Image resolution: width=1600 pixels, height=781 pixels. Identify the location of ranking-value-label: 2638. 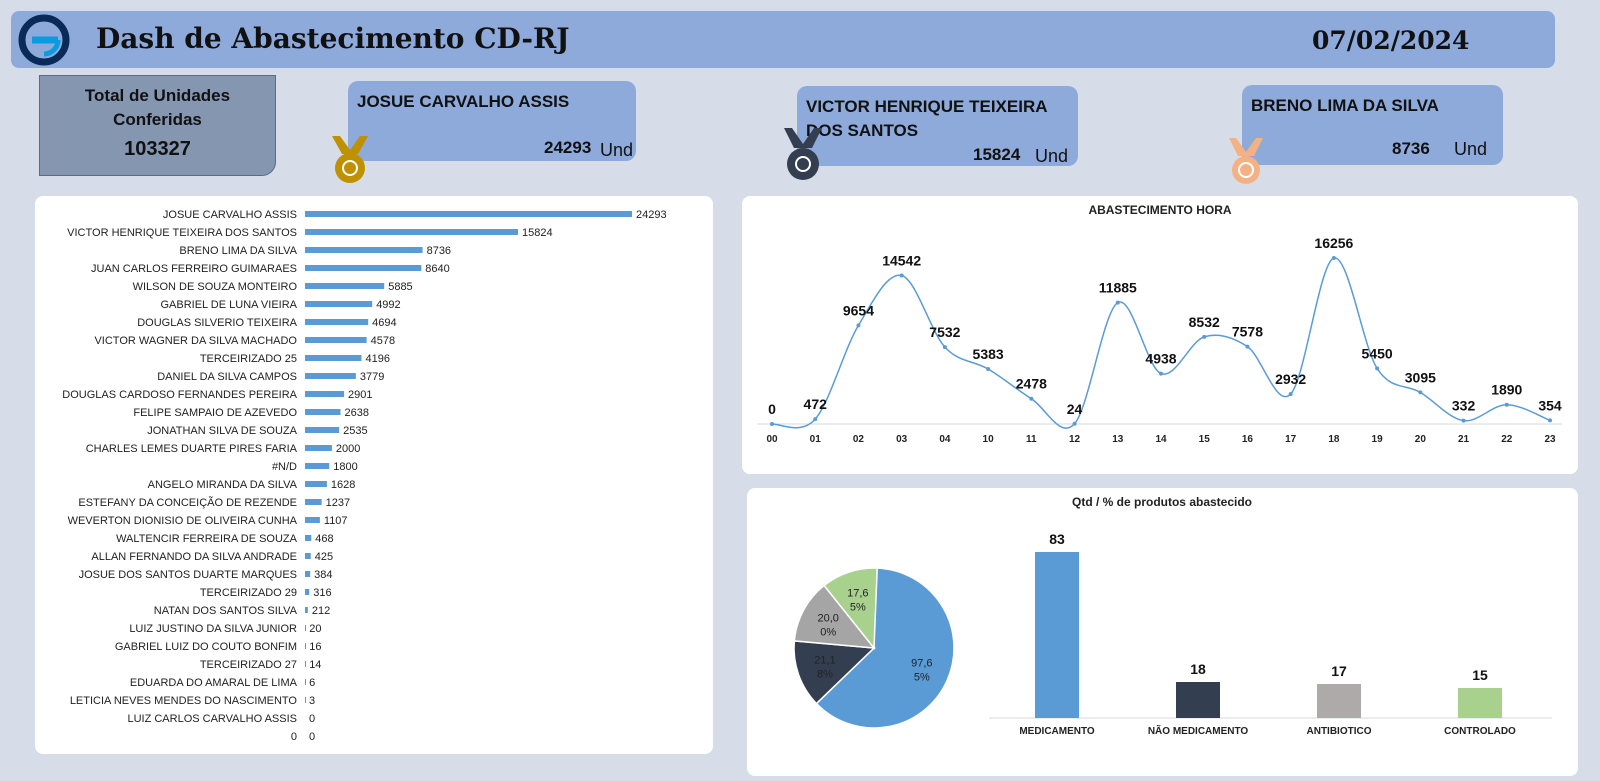
(357, 413).